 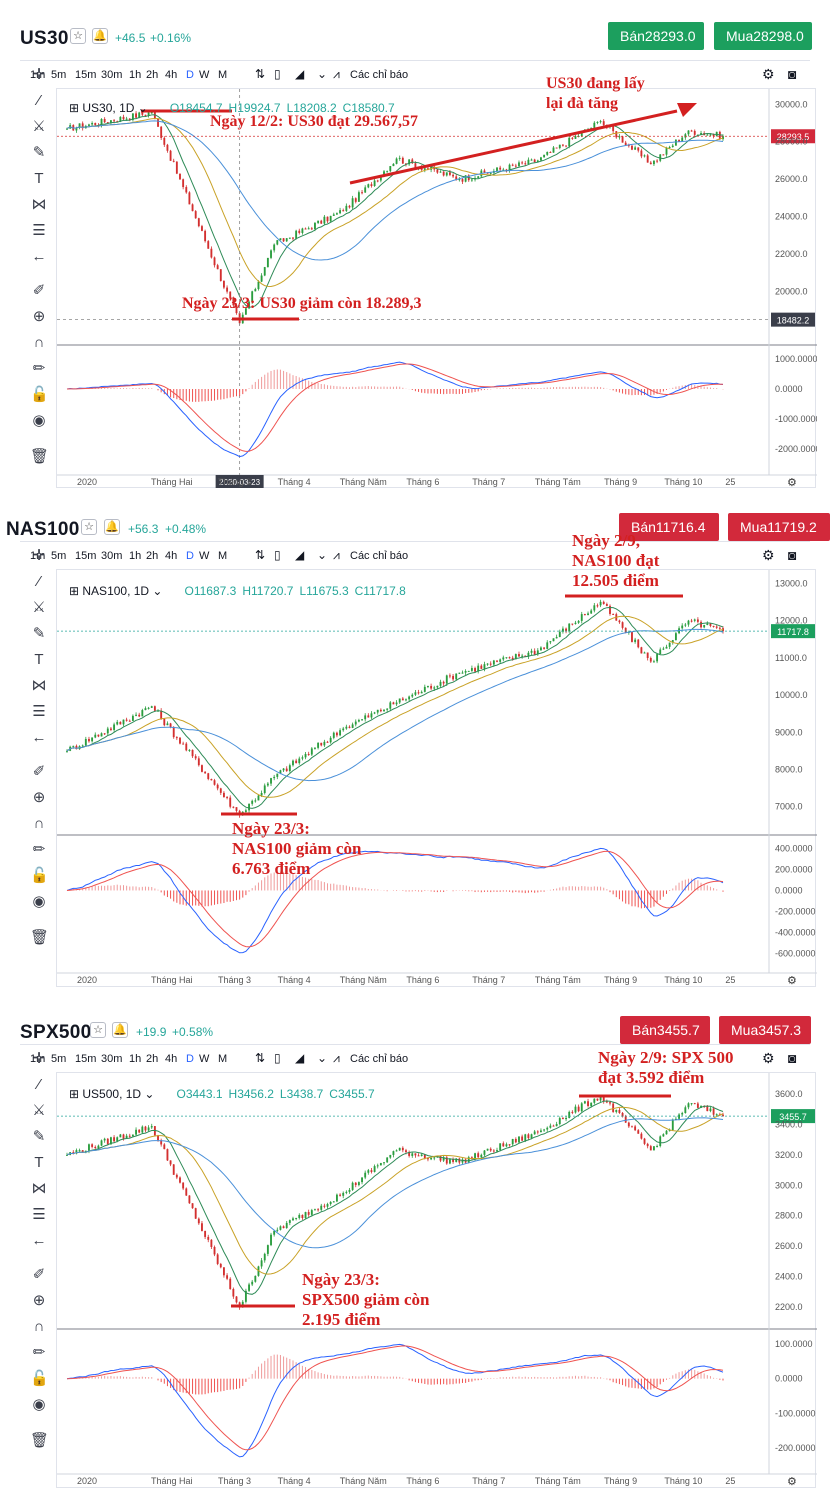 I want to click on fib-tool-icon: ⚔, so click(x=39, y=1110).